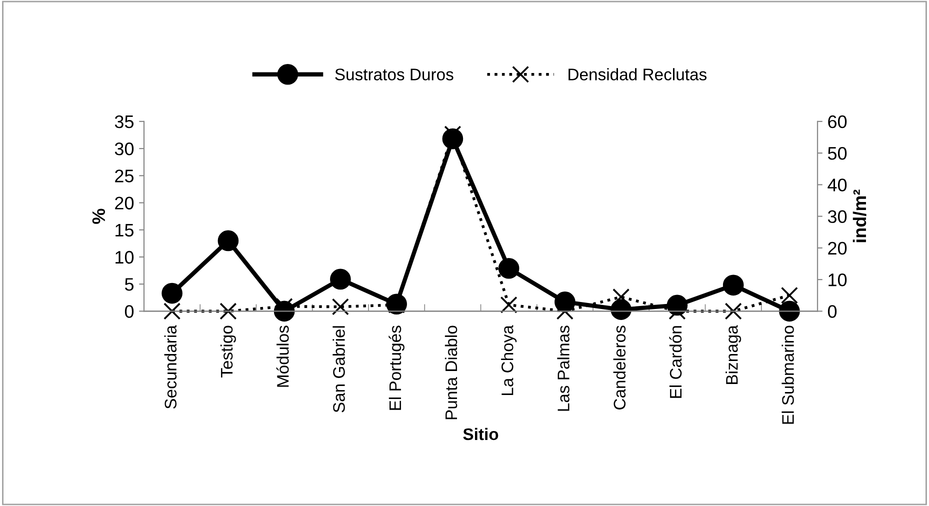 Image resolution: width=929 pixels, height=506 pixels. What do you see at coordinates (509, 360) in the screenshot?
I see `x-tick-label: La Choya` at bounding box center [509, 360].